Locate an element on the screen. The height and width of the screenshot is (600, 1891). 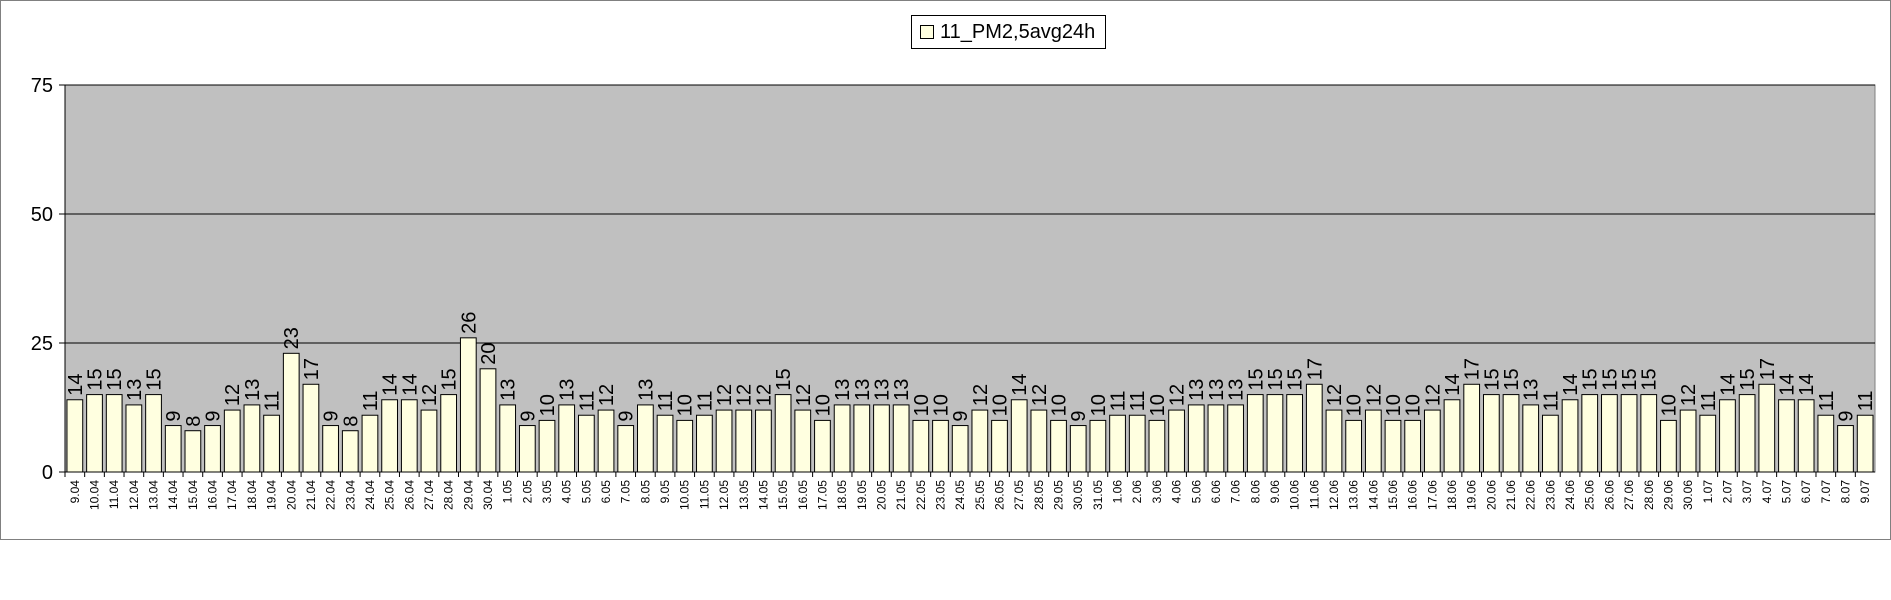
x-tick-label: 24.05 is located at coordinates (960, 495).